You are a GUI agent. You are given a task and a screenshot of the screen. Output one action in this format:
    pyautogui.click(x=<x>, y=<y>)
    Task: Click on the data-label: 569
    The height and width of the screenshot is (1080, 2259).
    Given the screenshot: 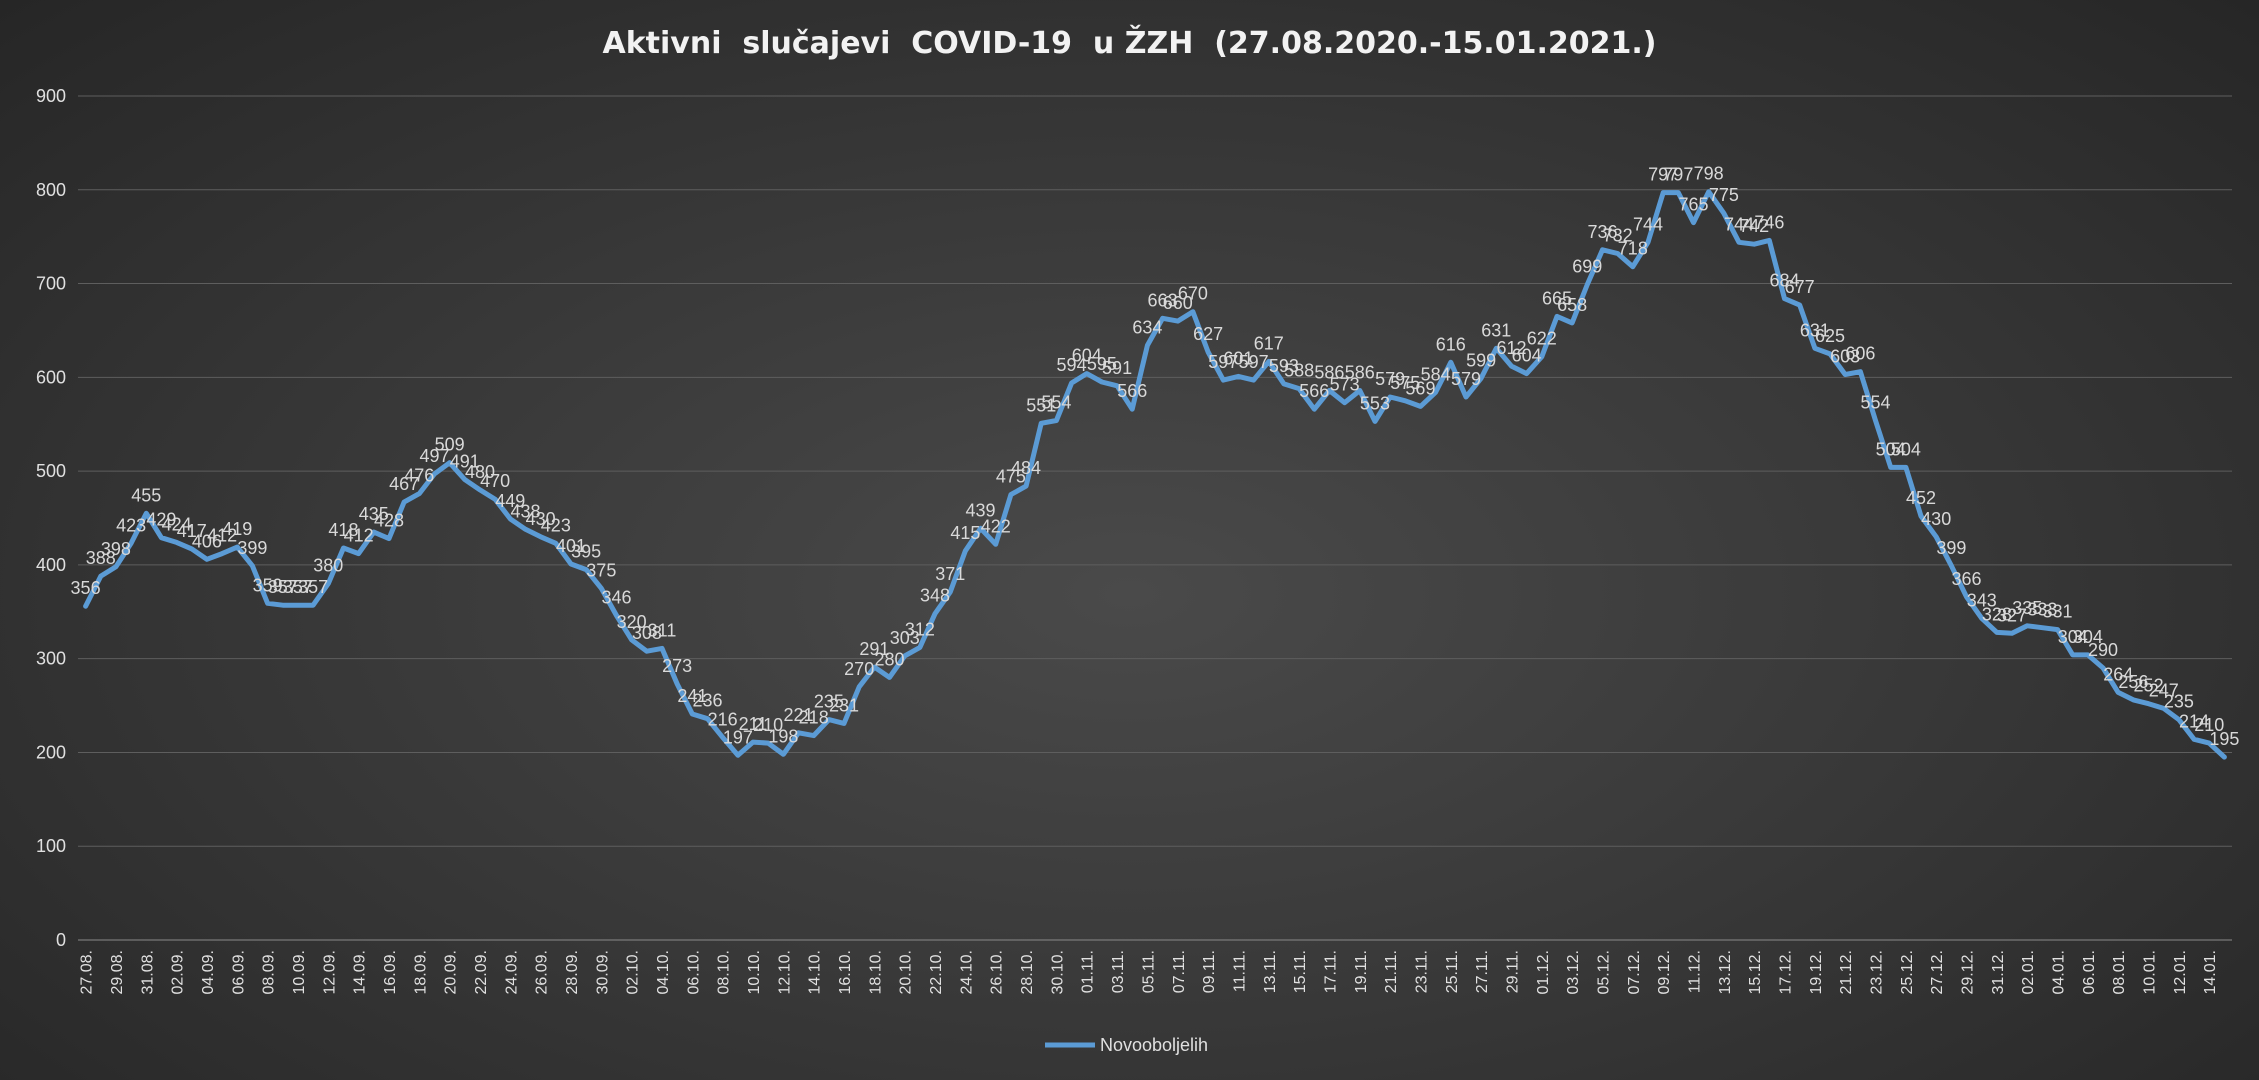 What is the action you would take?
    pyautogui.click(x=1420, y=388)
    